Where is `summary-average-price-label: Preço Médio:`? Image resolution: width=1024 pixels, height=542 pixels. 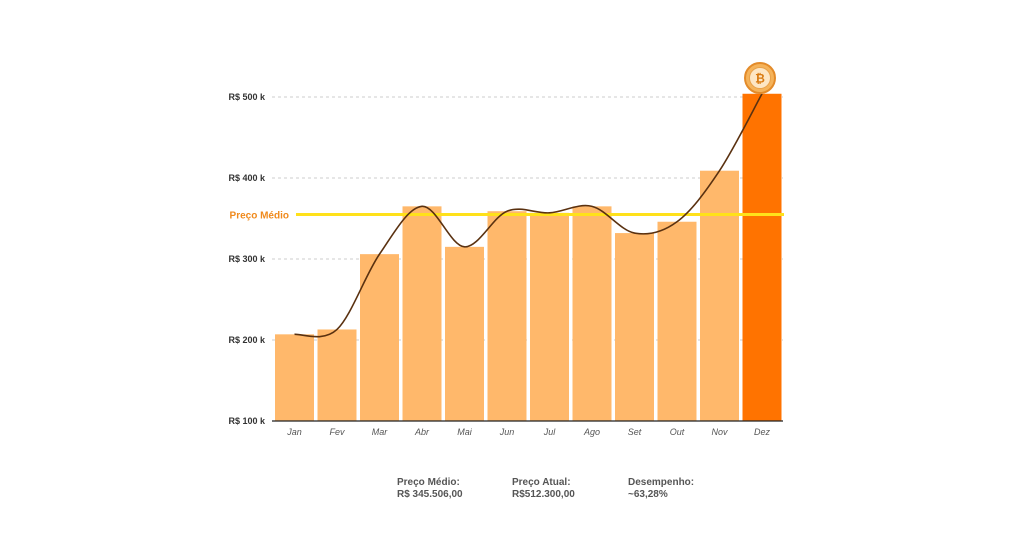
summary-average-price-label: Preço Médio: is located at coordinates (428, 482).